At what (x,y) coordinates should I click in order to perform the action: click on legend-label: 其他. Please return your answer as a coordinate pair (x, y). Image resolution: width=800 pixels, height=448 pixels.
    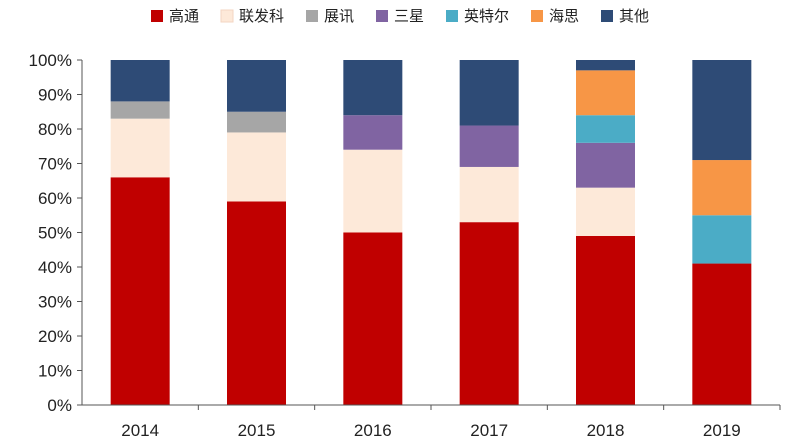
    Looking at the image, I should click on (634, 16).